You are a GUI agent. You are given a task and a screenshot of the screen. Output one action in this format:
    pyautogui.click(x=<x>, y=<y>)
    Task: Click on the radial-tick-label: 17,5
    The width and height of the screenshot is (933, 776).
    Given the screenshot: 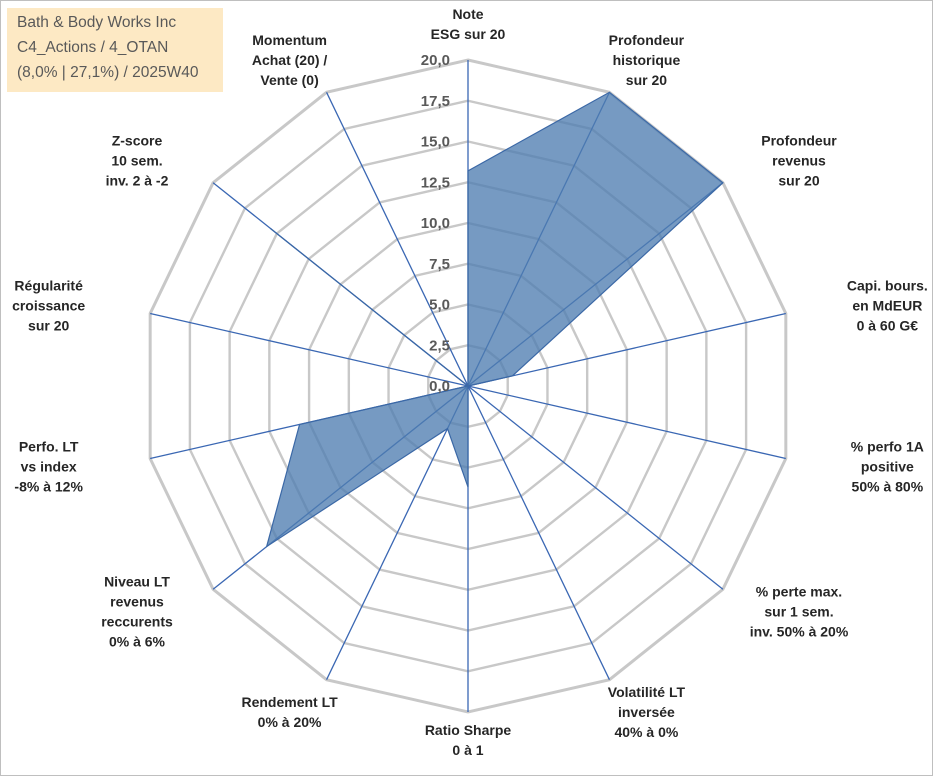 What is the action you would take?
    pyautogui.click(x=435, y=101)
    